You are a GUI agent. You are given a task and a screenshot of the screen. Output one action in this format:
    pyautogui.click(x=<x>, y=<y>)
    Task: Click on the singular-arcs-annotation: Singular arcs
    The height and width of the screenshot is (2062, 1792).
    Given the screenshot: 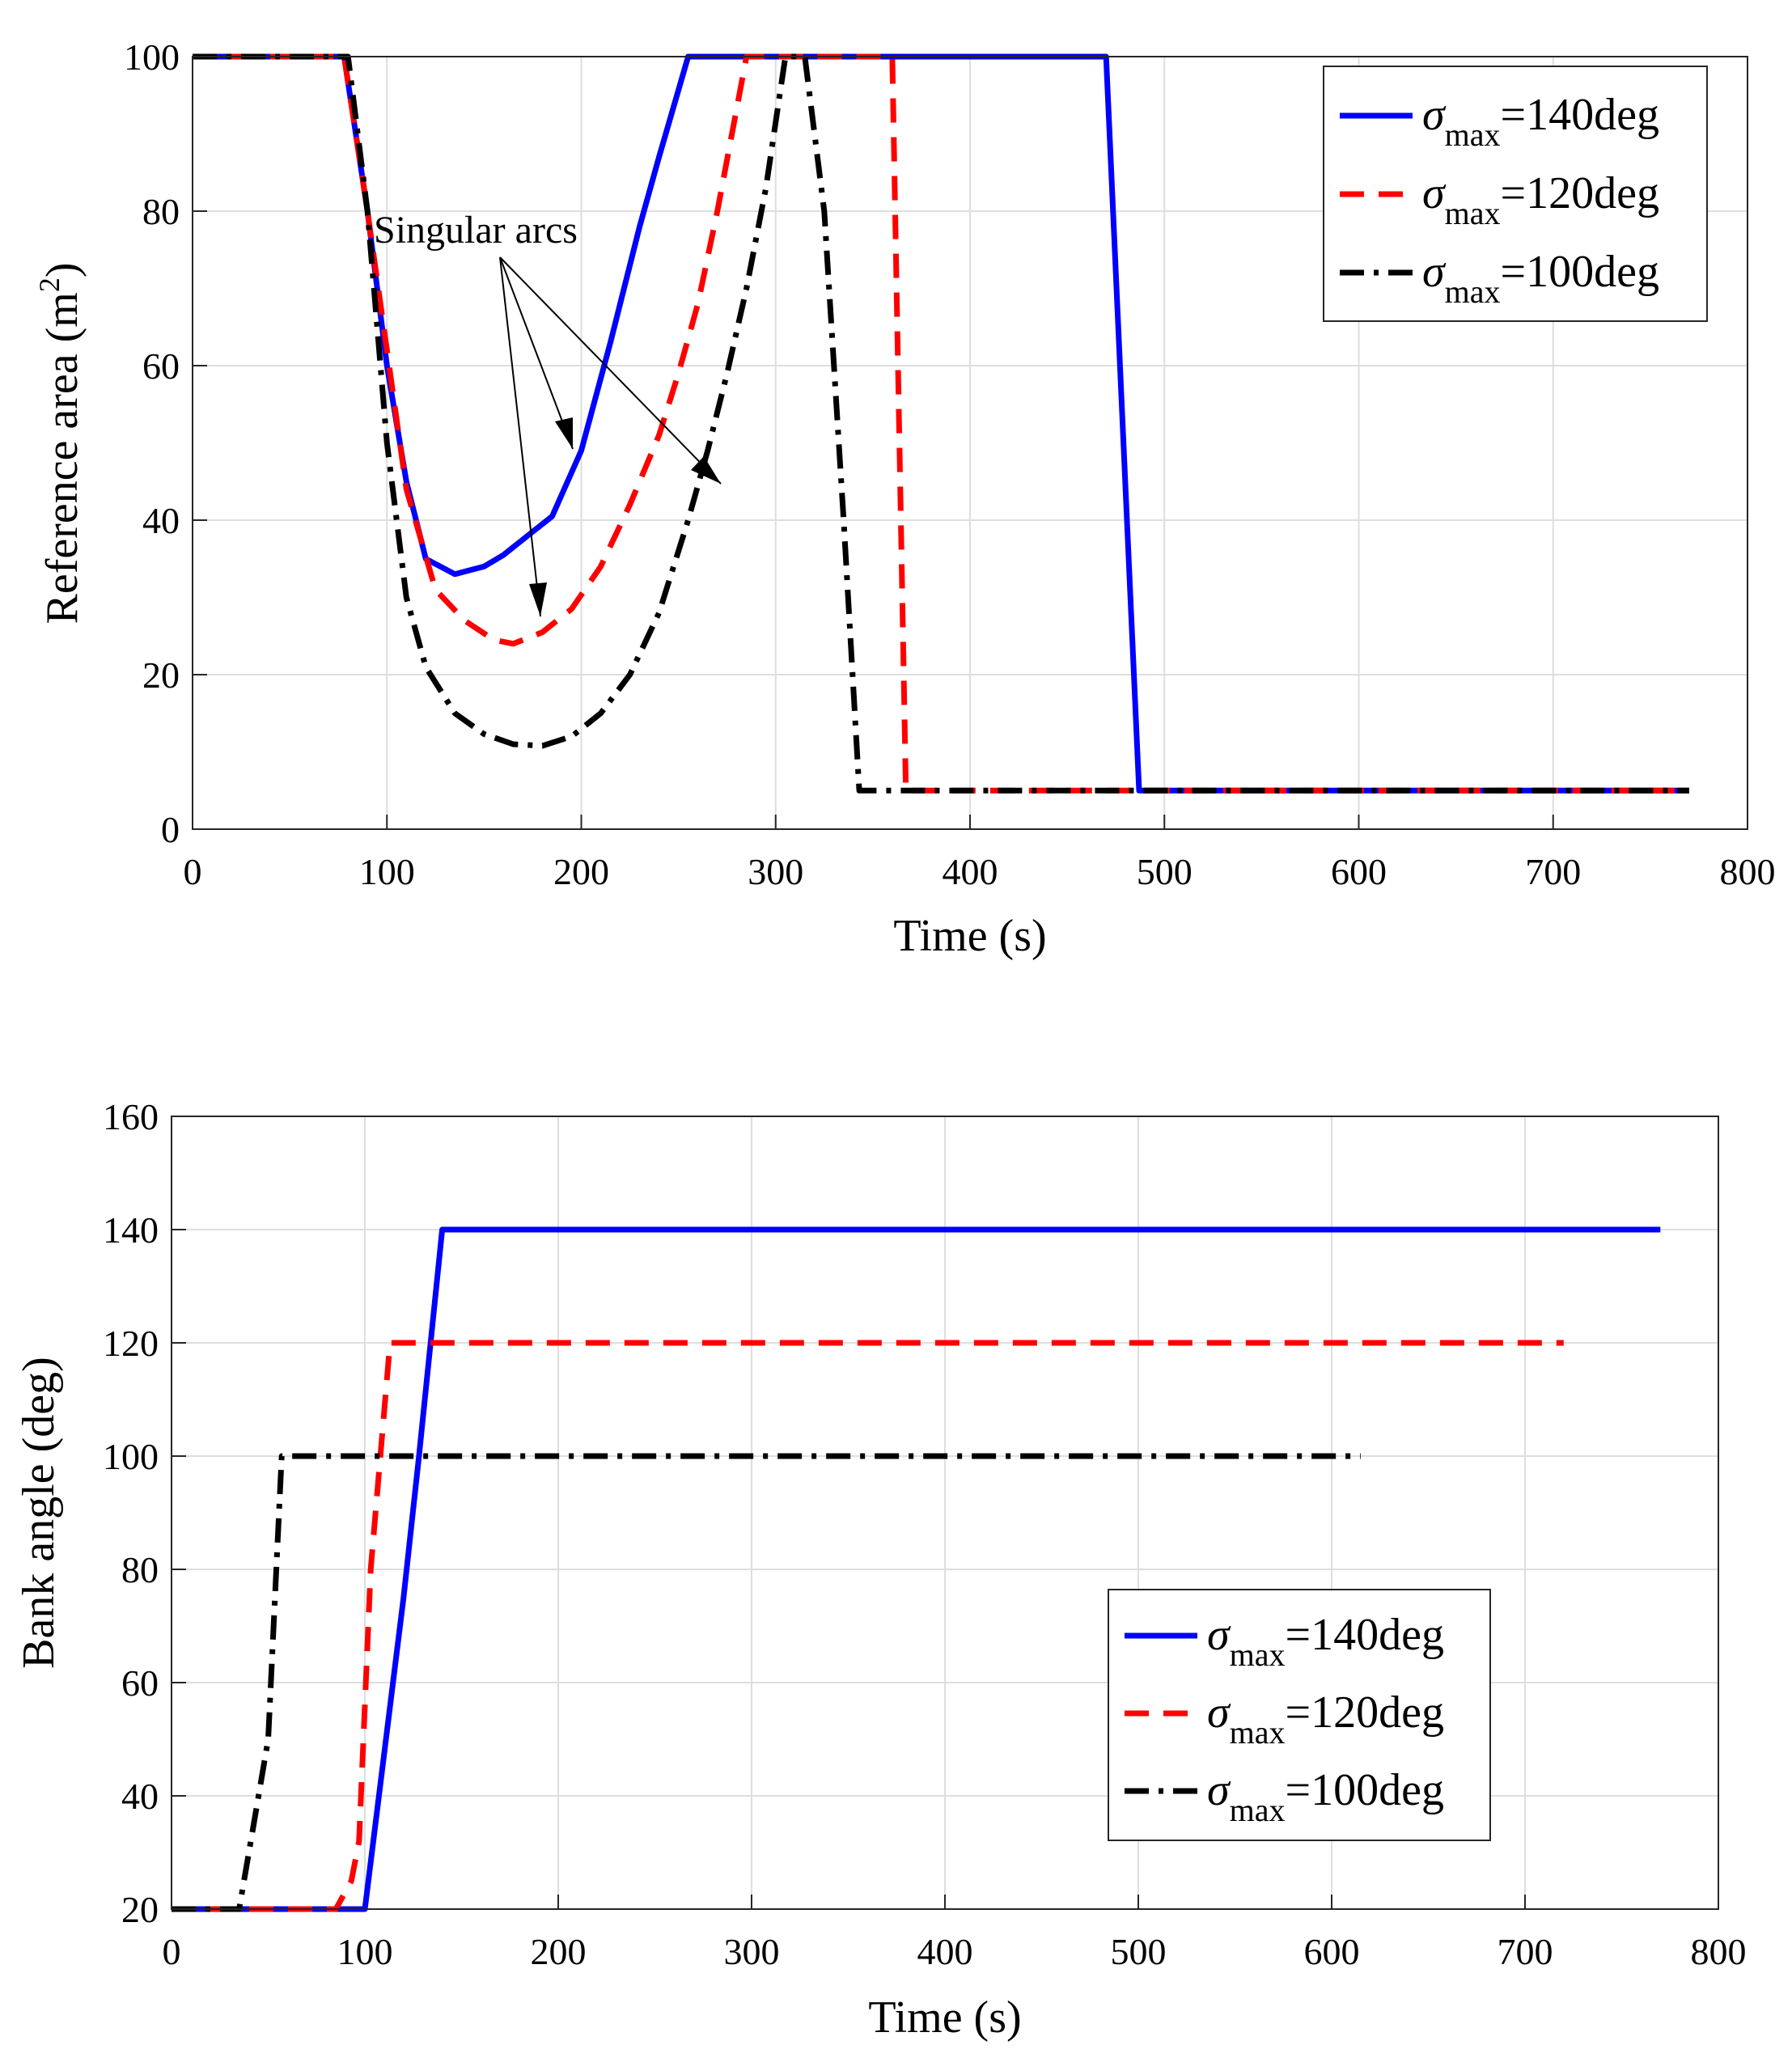 What is the action you would take?
    pyautogui.click(x=548, y=413)
    